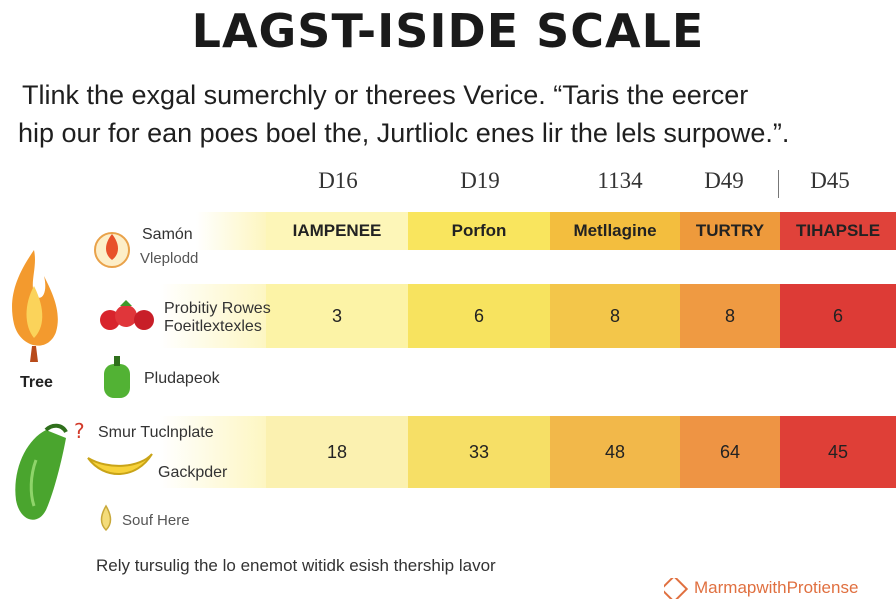  Describe the element at coordinates (730, 452) in the screenshot. I see `value-cell-row2-4: 64` at that location.